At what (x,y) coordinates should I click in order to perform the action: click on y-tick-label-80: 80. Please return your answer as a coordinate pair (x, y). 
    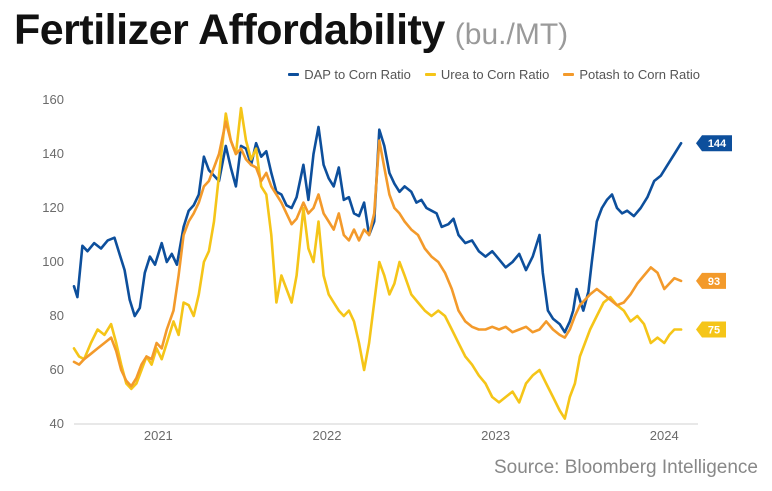
    Looking at the image, I should click on (57, 315).